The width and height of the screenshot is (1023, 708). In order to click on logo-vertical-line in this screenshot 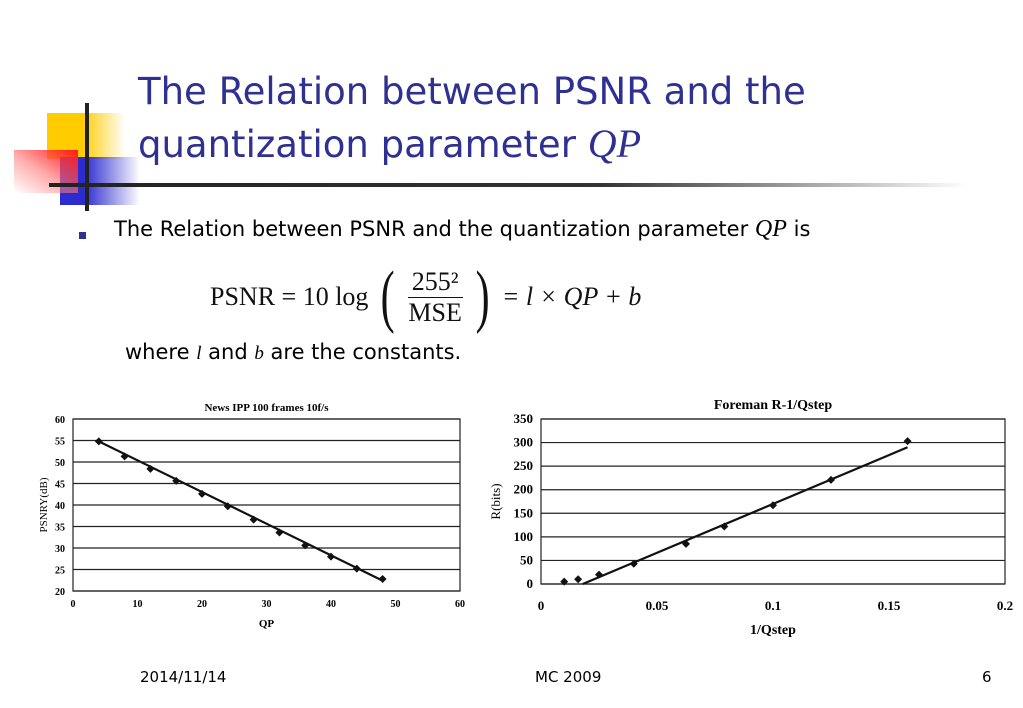, I will do `click(87, 157)`.